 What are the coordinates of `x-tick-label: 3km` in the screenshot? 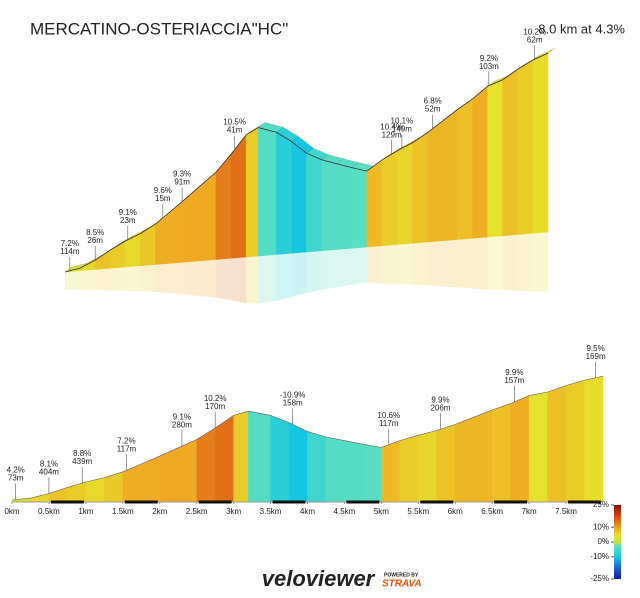 It's located at (233, 511).